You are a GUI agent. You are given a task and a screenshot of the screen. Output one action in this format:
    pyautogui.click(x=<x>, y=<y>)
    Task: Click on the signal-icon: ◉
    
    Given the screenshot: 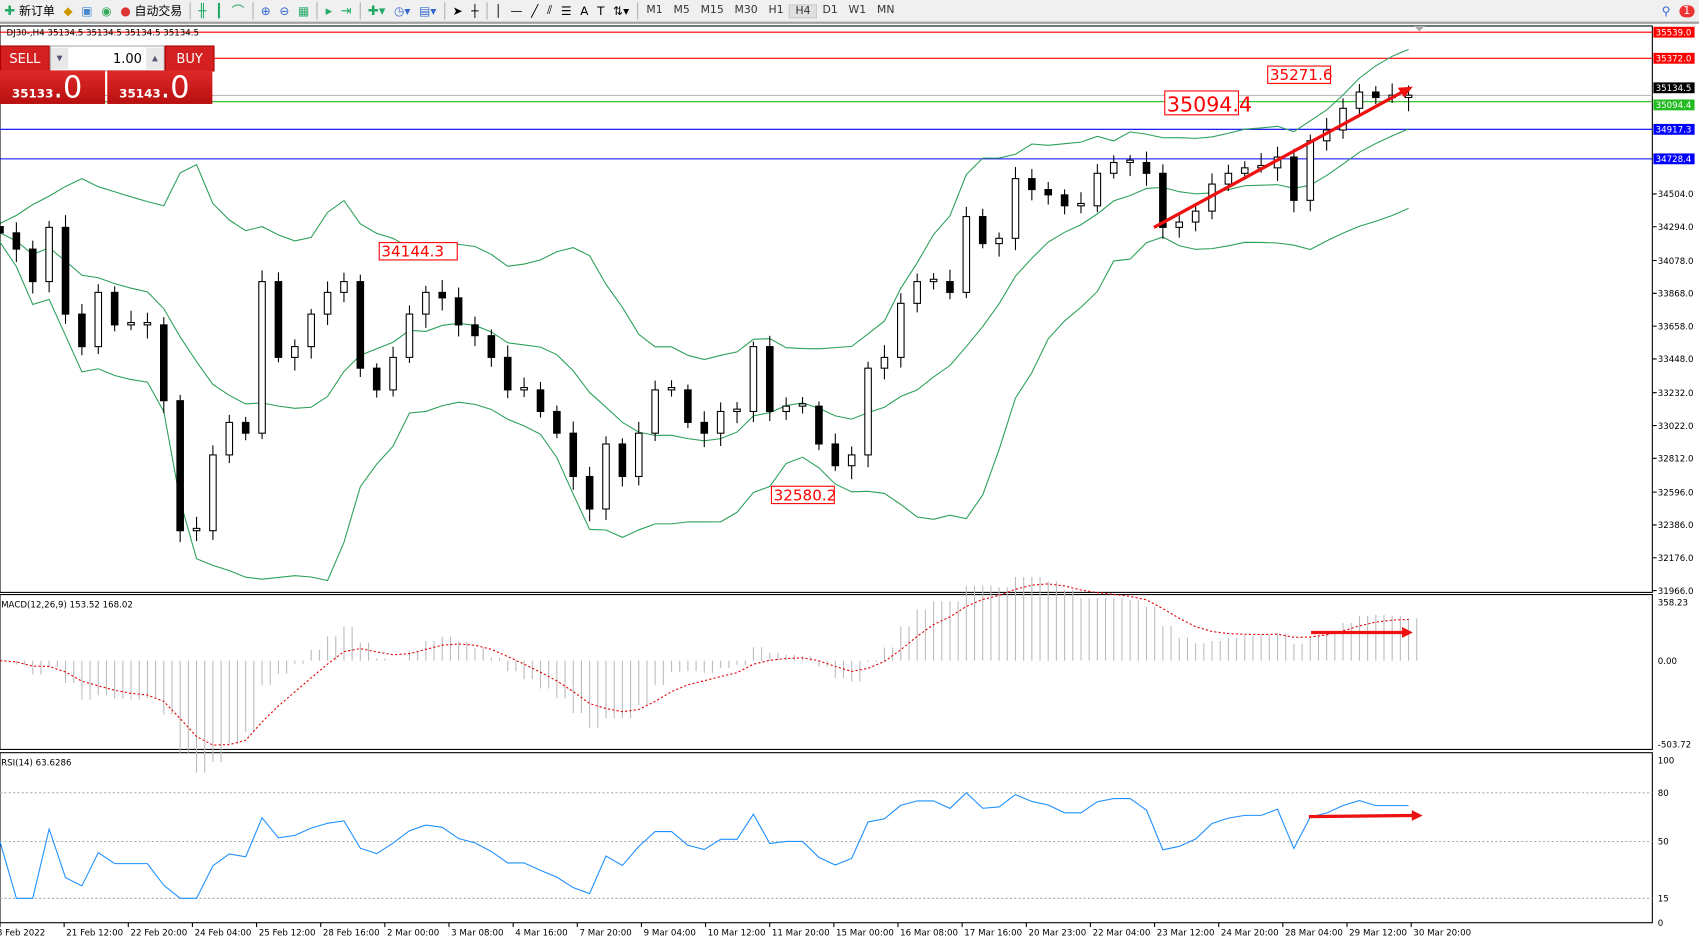 What is the action you would take?
    pyautogui.click(x=106, y=10)
    